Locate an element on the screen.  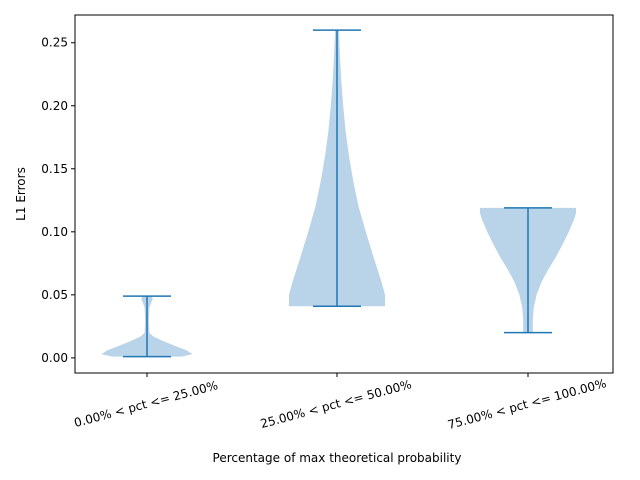
x-tick-label: 75.00% < pct <= 100.00% is located at coordinates (527, 404).